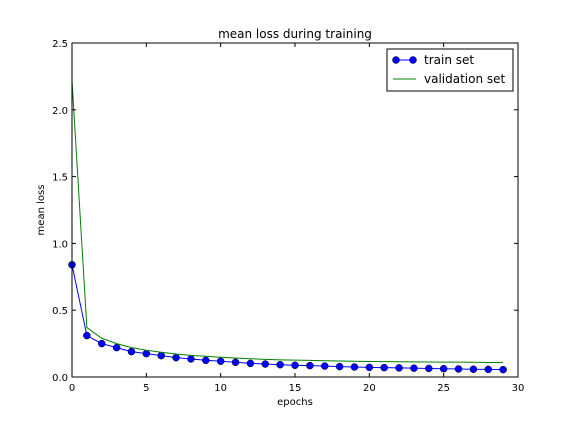 This screenshot has width=576, height=432. Describe the element at coordinates (396, 60) in the screenshot. I see `legend-marker-train-set` at that location.